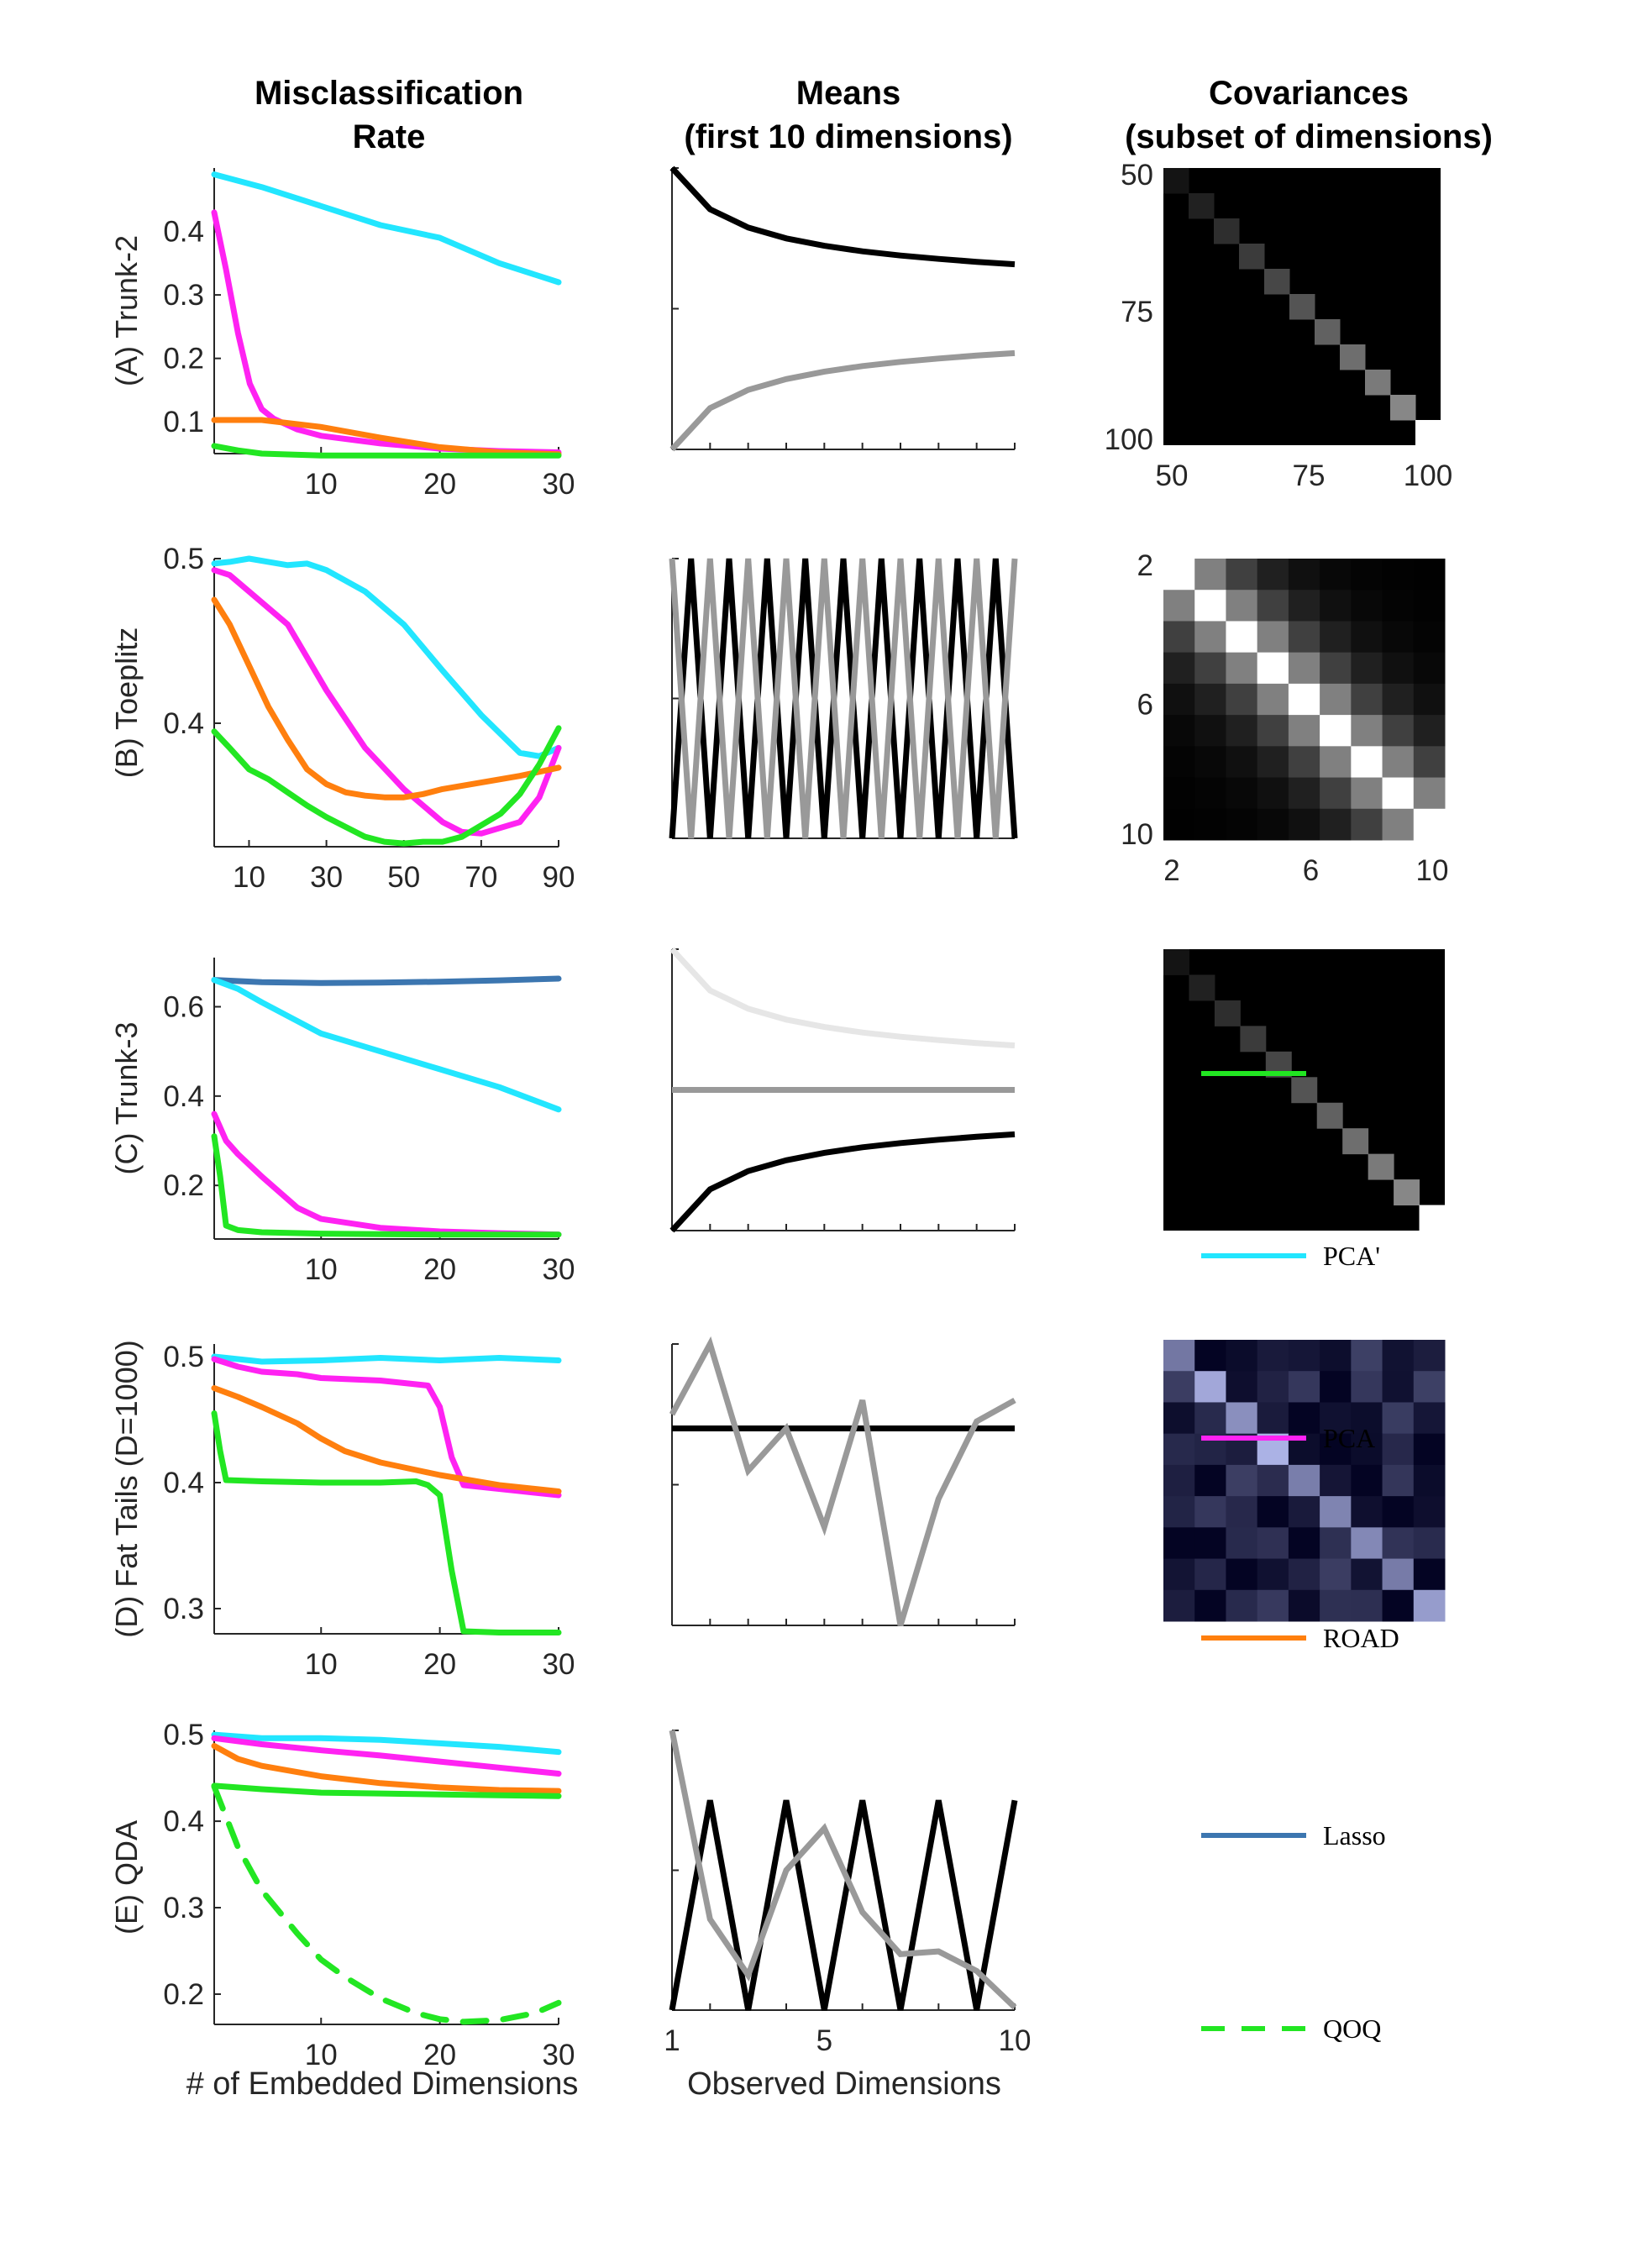 The image size is (1638, 2268). What do you see at coordinates (439, 1664) in the screenshot?
I see `x-tick-label: 20` at bounding box center [439, 1664].